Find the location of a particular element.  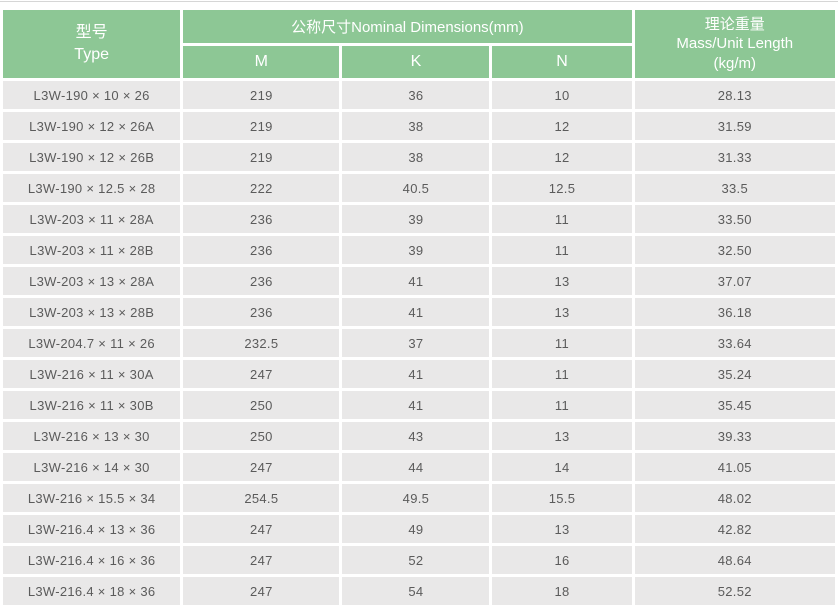

k-cell: 49 is located at coordinates (416, 529).